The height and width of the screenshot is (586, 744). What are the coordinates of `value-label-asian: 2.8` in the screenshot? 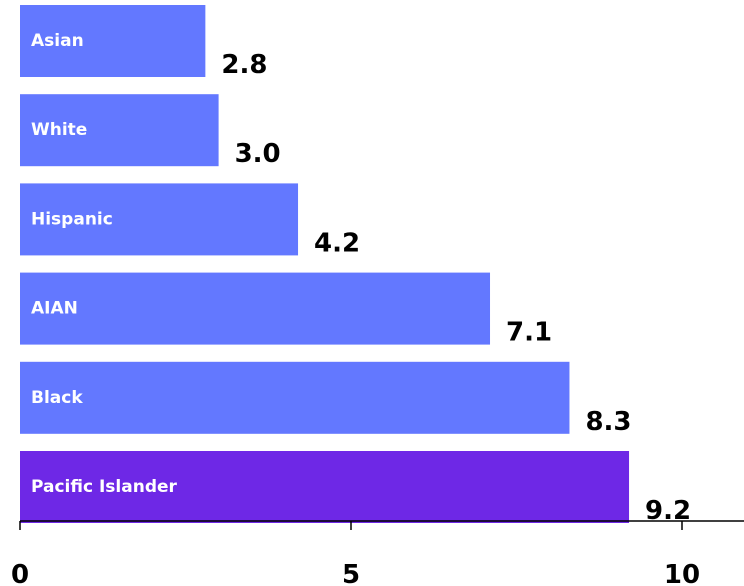 It's located at (244, 65).